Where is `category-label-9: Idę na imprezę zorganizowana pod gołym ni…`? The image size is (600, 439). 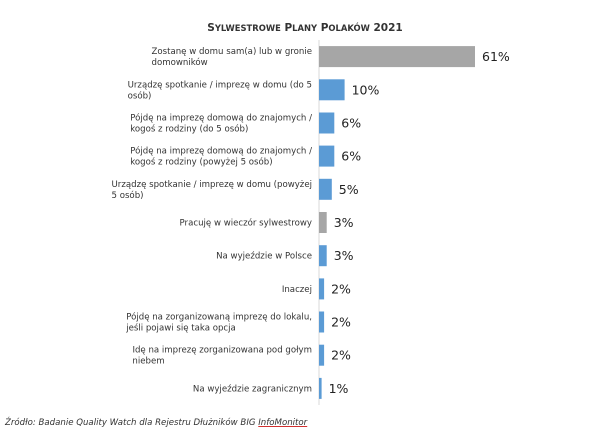 category-label-9: Idę na imprezę zorganizowana pod gołym ni… is located at coordinates (222, 356).